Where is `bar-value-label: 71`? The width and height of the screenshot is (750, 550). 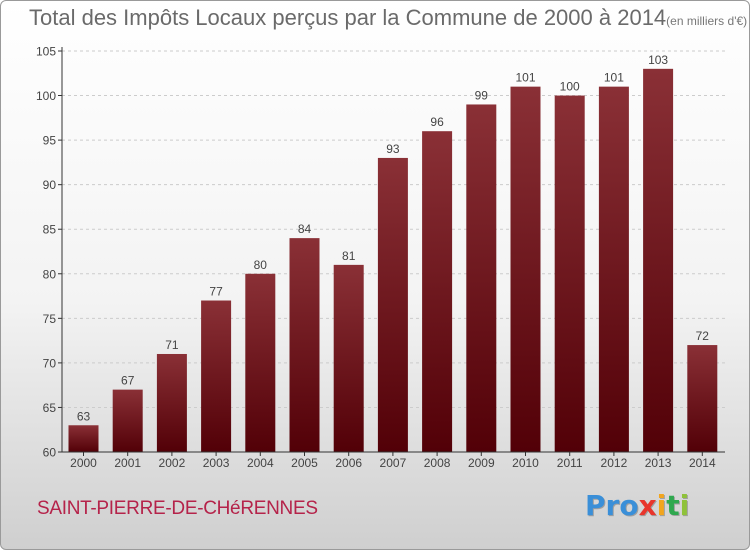 bar-value-label: 71 is located at coordinates (172, 345).